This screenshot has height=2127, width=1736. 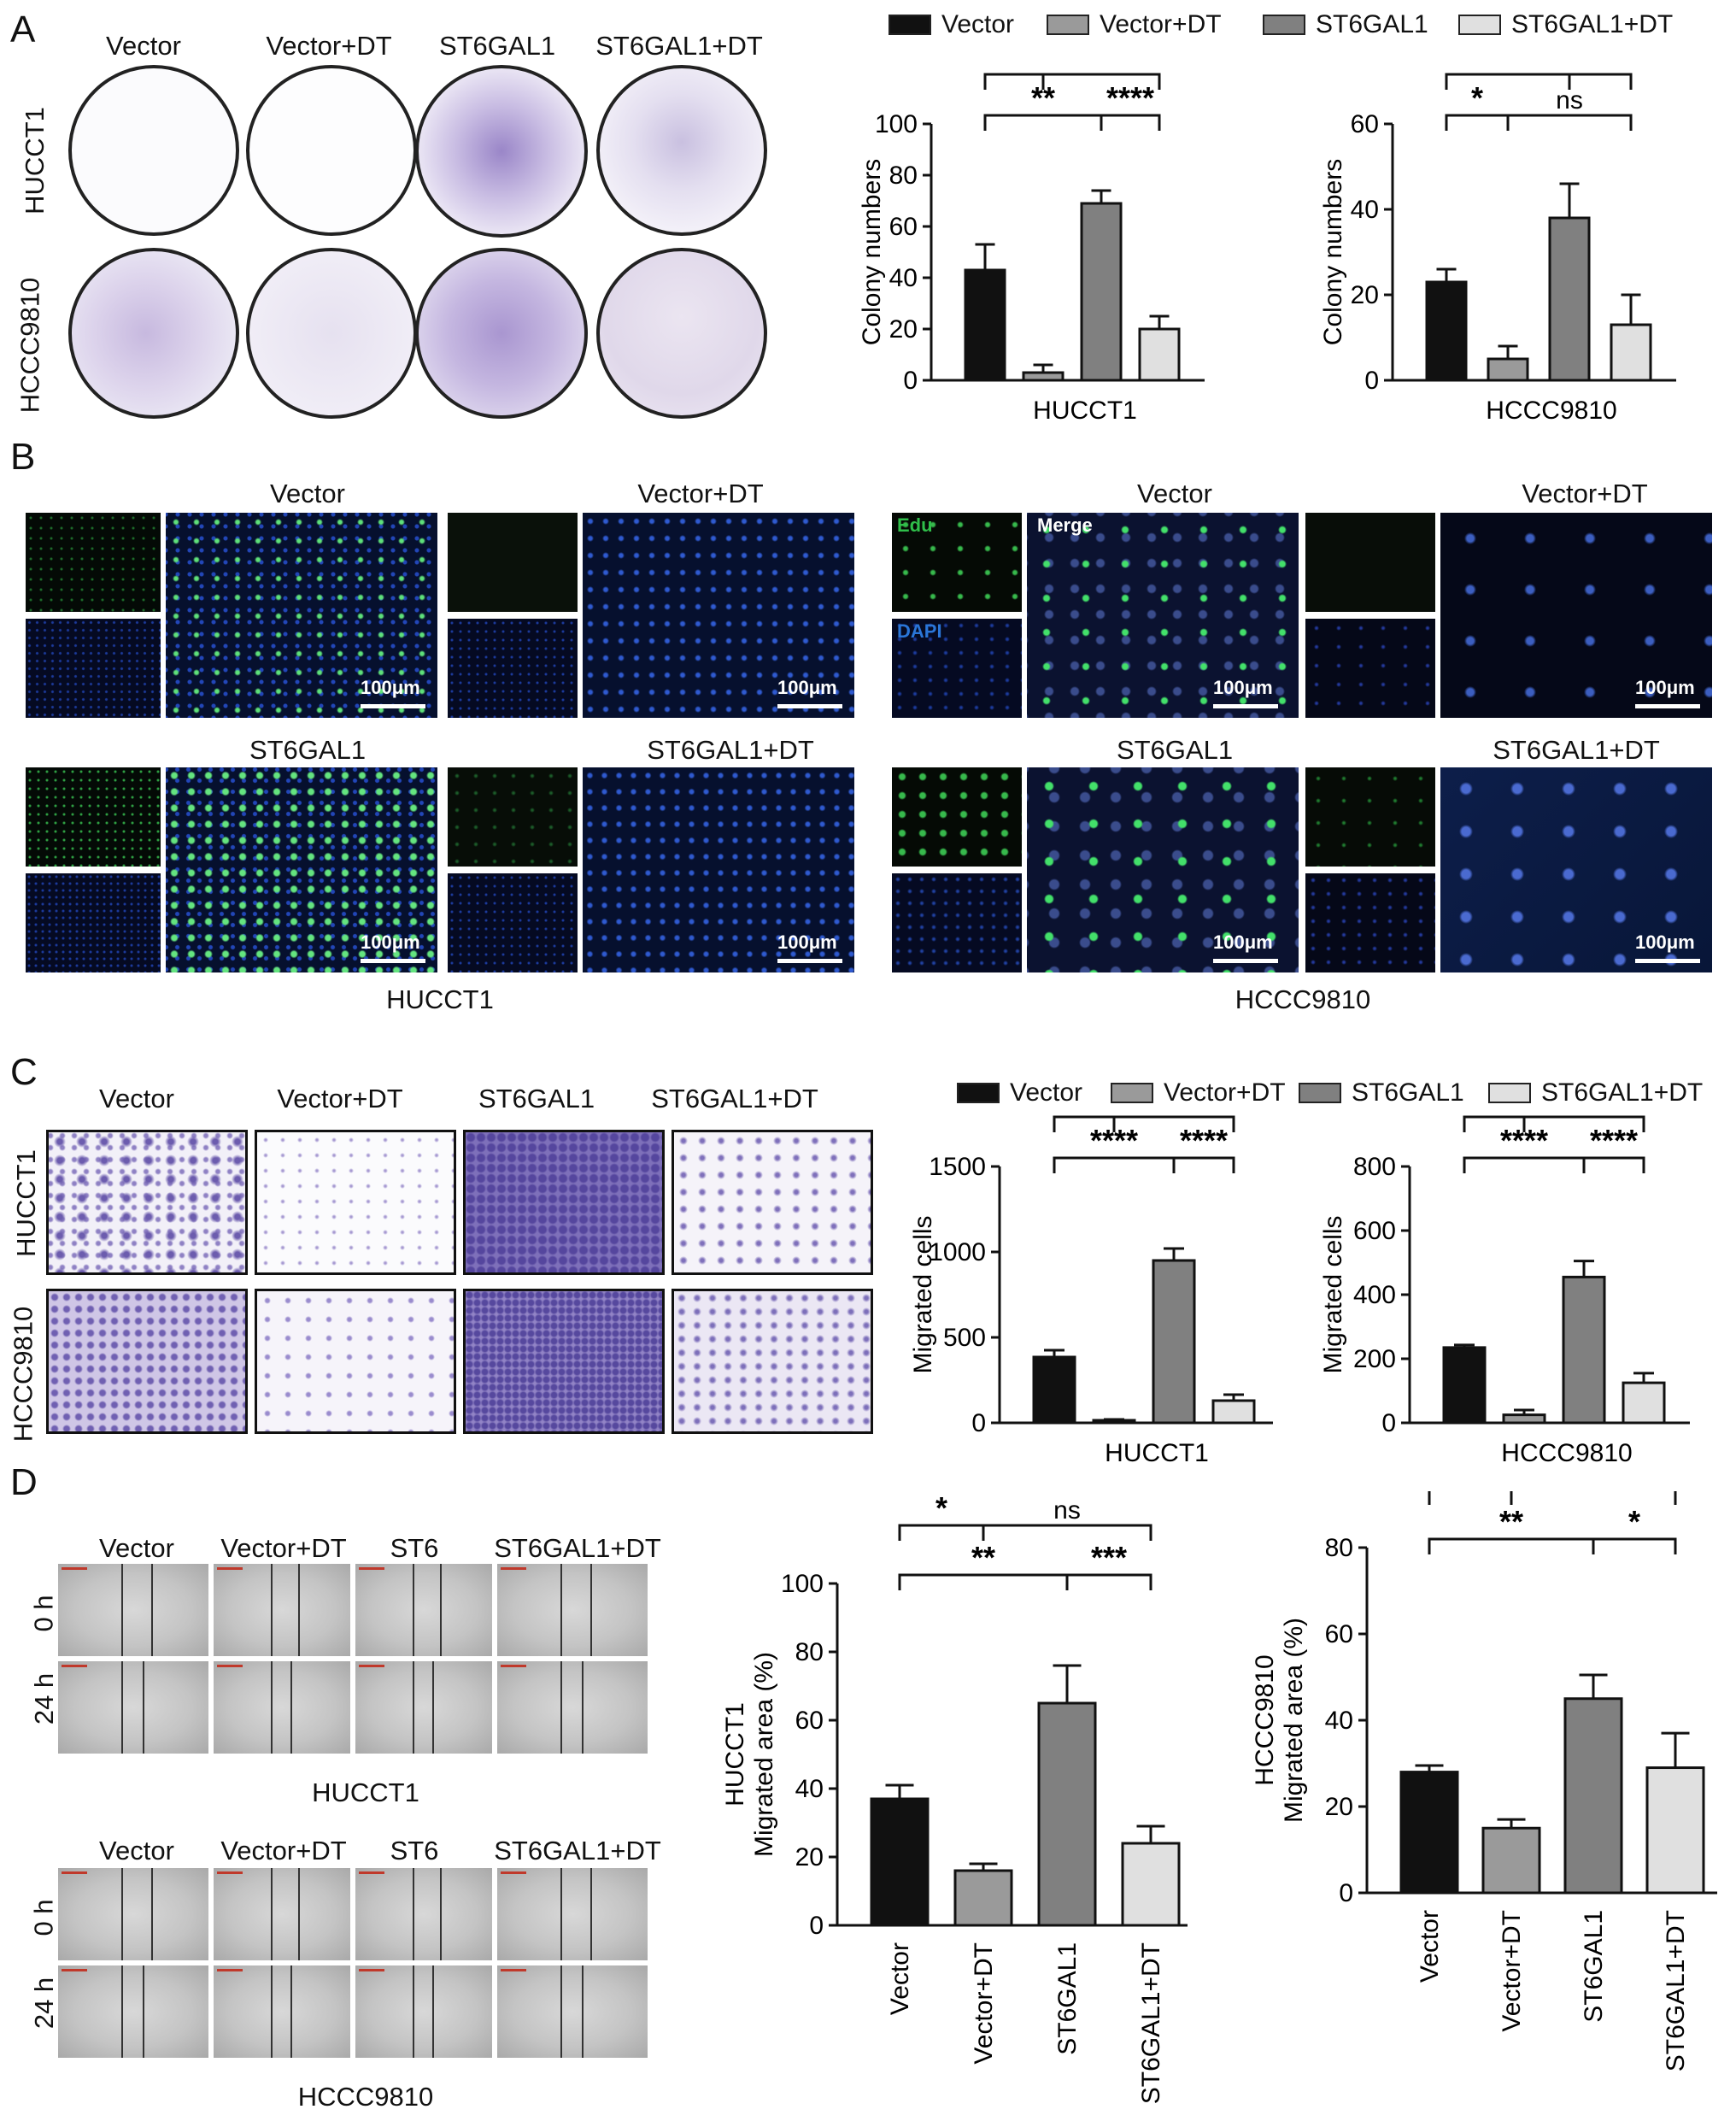 I want to click on x-axis-title: HCCC9810, so click(x=1551, y=411).